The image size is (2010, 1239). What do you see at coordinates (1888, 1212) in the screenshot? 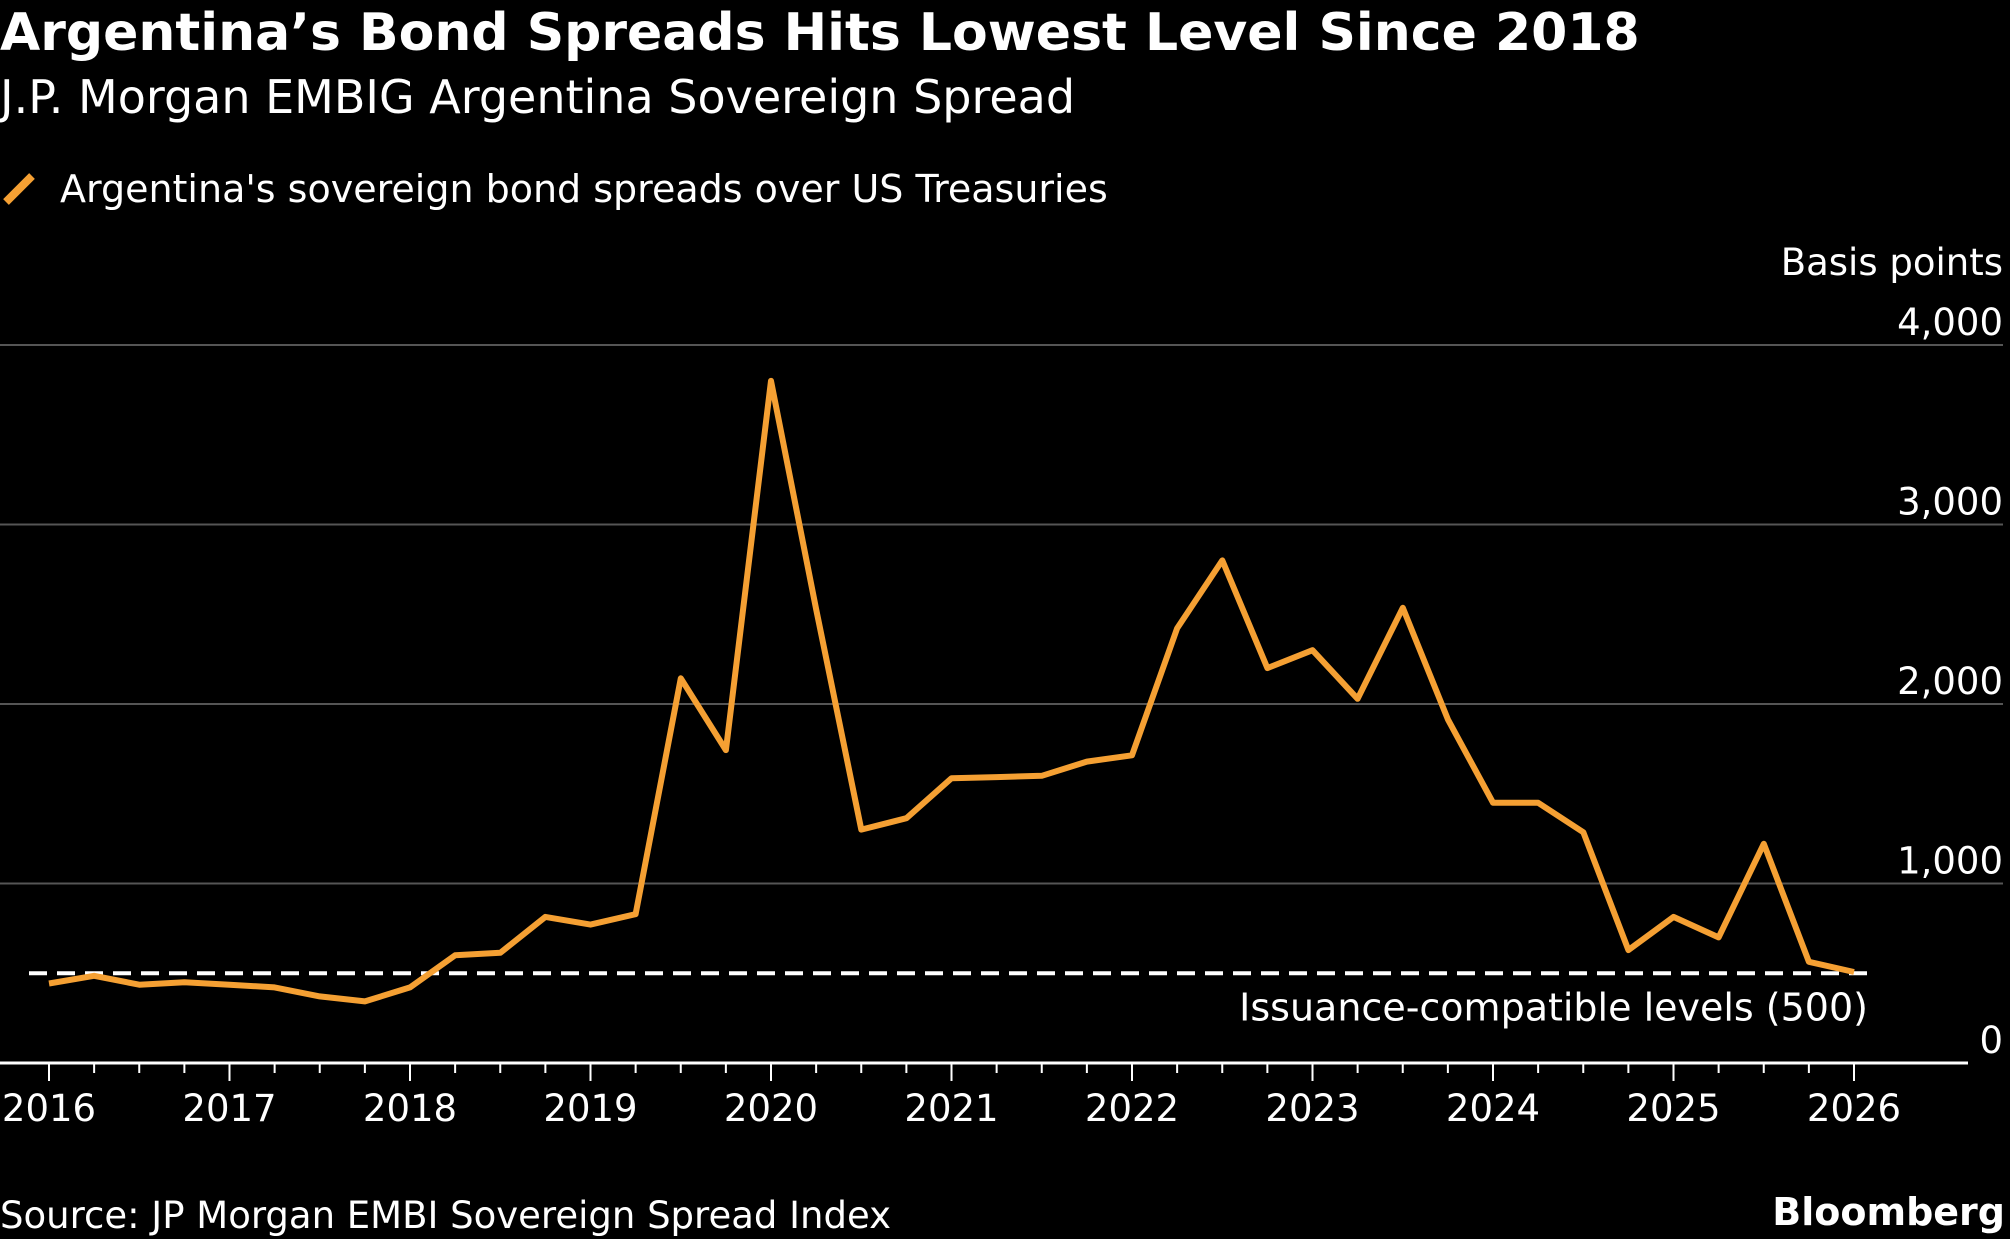
I see `bloomberg-logo: Bloomberg` at bounding box center [1888, 1212].